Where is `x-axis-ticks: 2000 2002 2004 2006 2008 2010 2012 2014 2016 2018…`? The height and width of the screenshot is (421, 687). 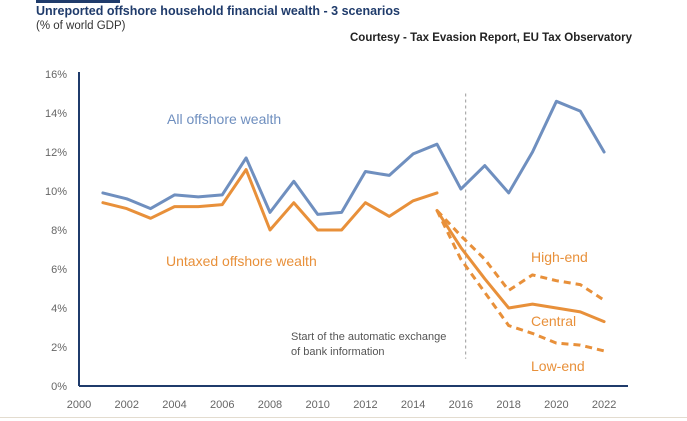
x-axis-ticks: 2000 2002 2004 2006 2008 2010 2012 2014 2016 2018… is located at coordinates (342, 405).